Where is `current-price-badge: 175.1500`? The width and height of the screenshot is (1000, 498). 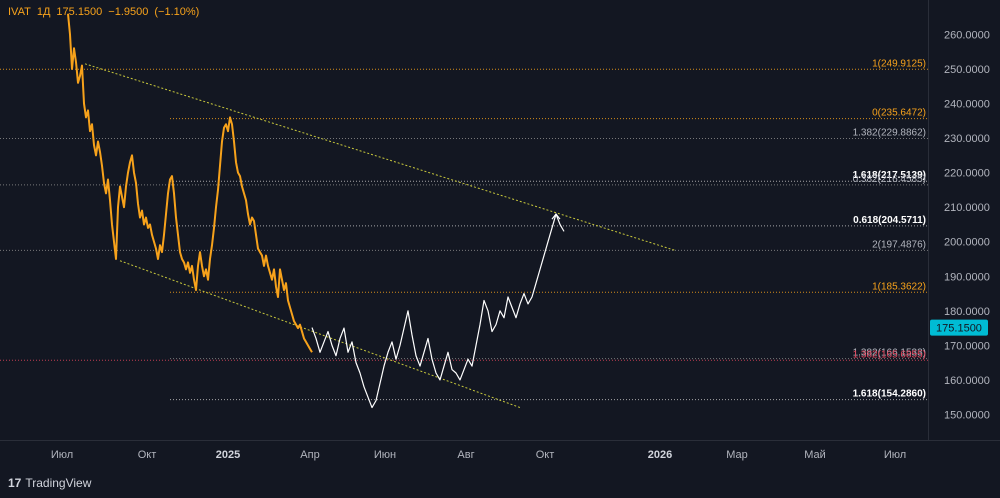 current-price-badge: 175.1500 is located at coordinates (959, 327).